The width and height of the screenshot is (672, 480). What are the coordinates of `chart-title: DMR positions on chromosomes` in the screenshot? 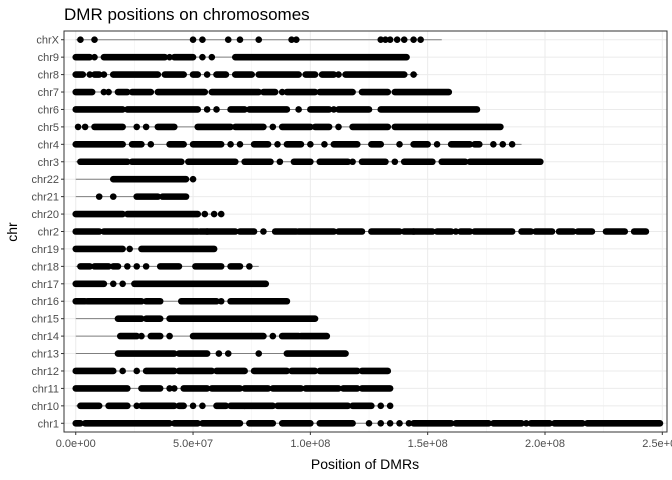 It's located at (187, 14).